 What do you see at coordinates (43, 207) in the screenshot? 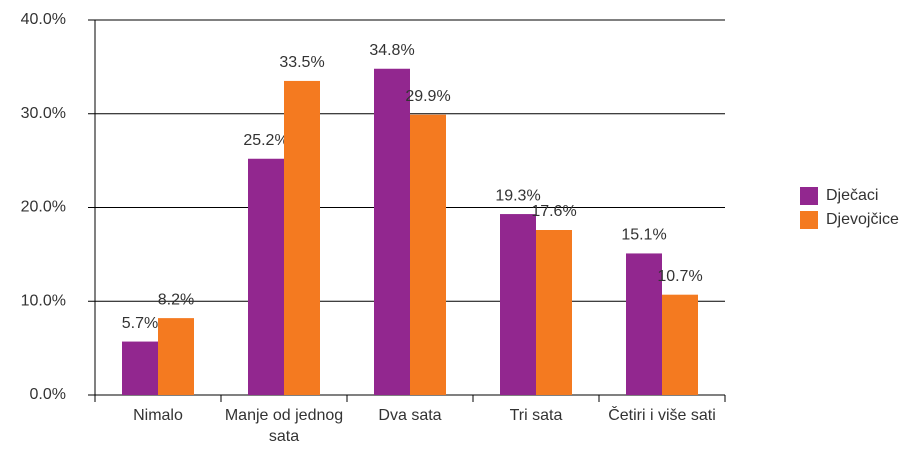
I see `y-tick-label: 20.0%` at bounding box center [43, 207].